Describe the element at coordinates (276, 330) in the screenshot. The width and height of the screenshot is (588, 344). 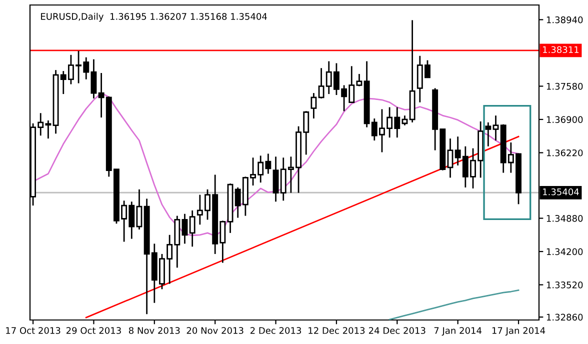
I see `x-tick-label: 2 Dec 2013` at that location.